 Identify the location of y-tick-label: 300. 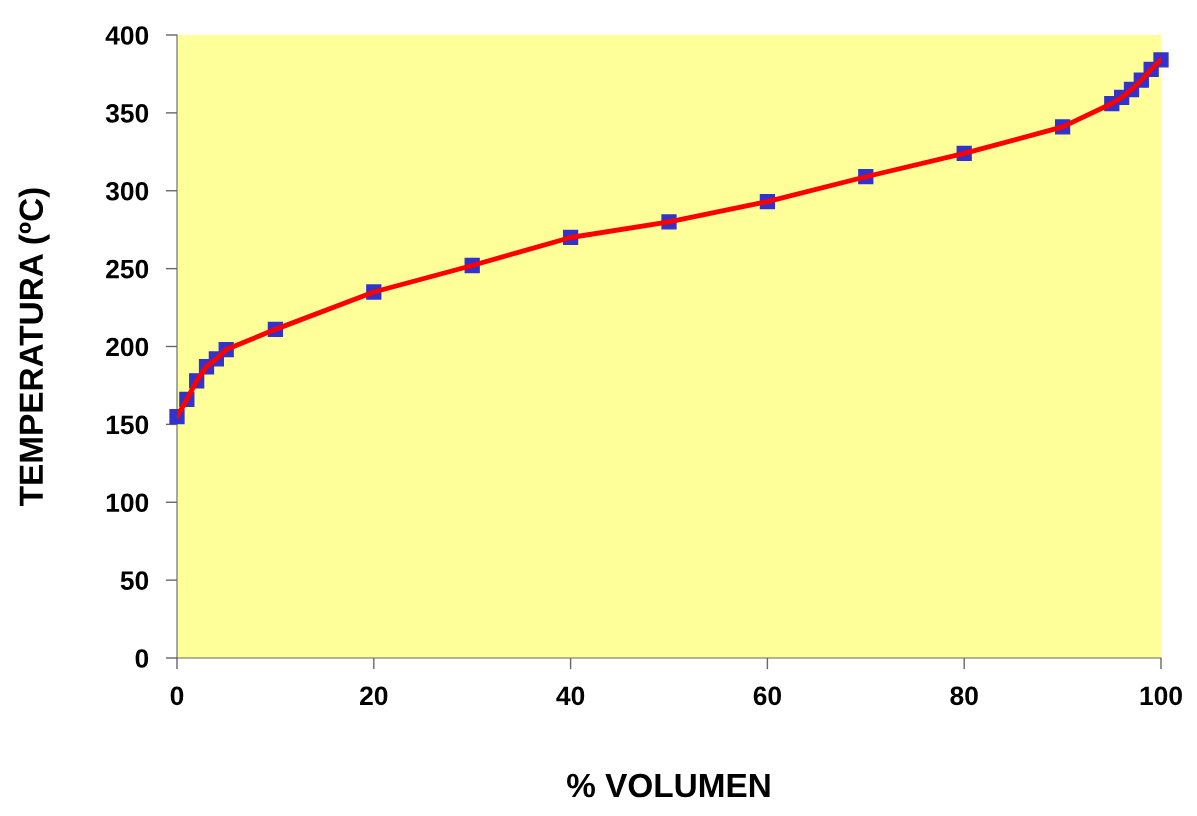
(127, 191).